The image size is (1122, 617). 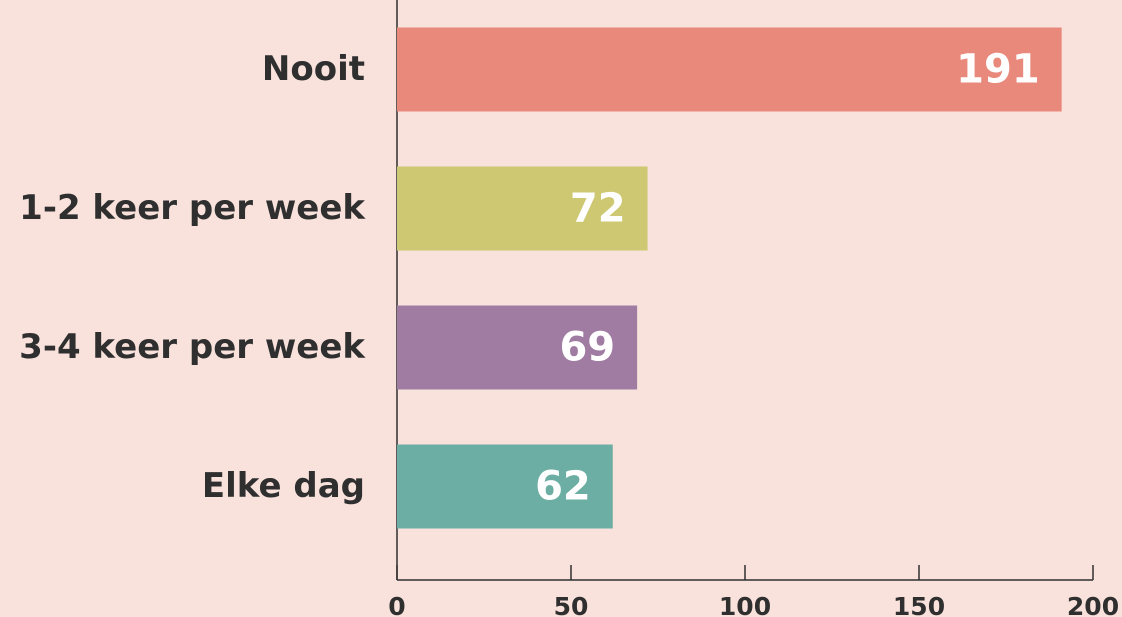 What do you see at coordinates (598, 209) in the screenshot?
I see `value-label: 72` at bounding box center [598, 209].